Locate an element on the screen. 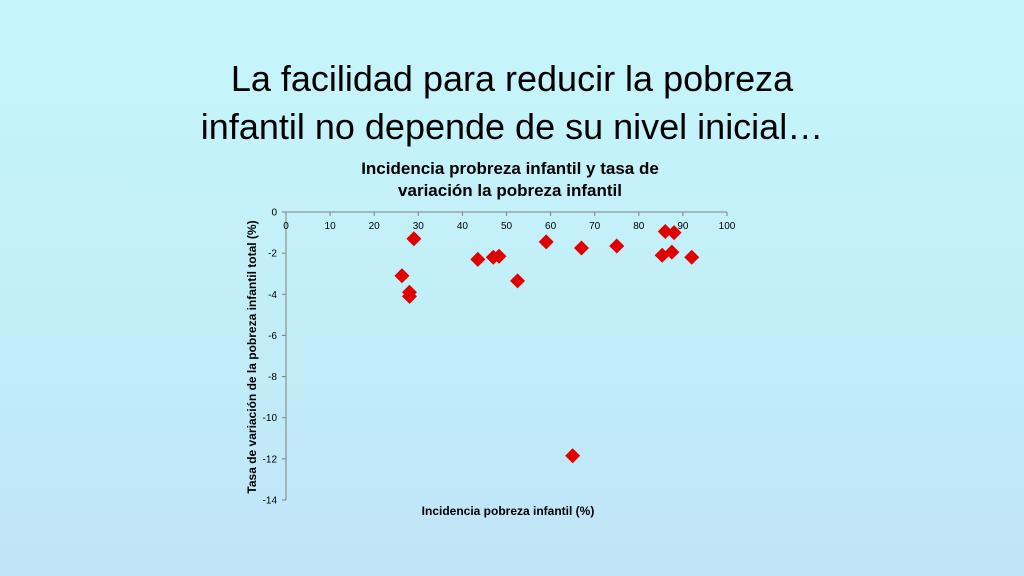 Image resolution: width=1024 pixels, height=576 pixels. y-tick-label: -2 is located at coordinates (272, 254).